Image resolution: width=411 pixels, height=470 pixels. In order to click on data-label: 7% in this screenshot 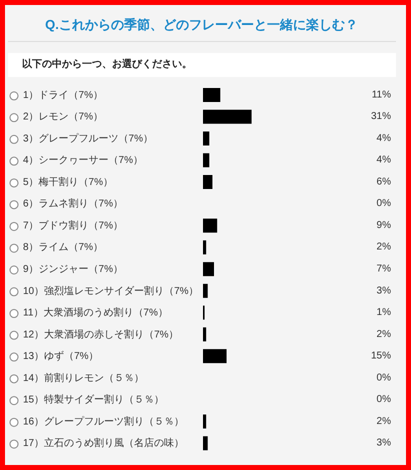, I will do `click(384, 269)`.